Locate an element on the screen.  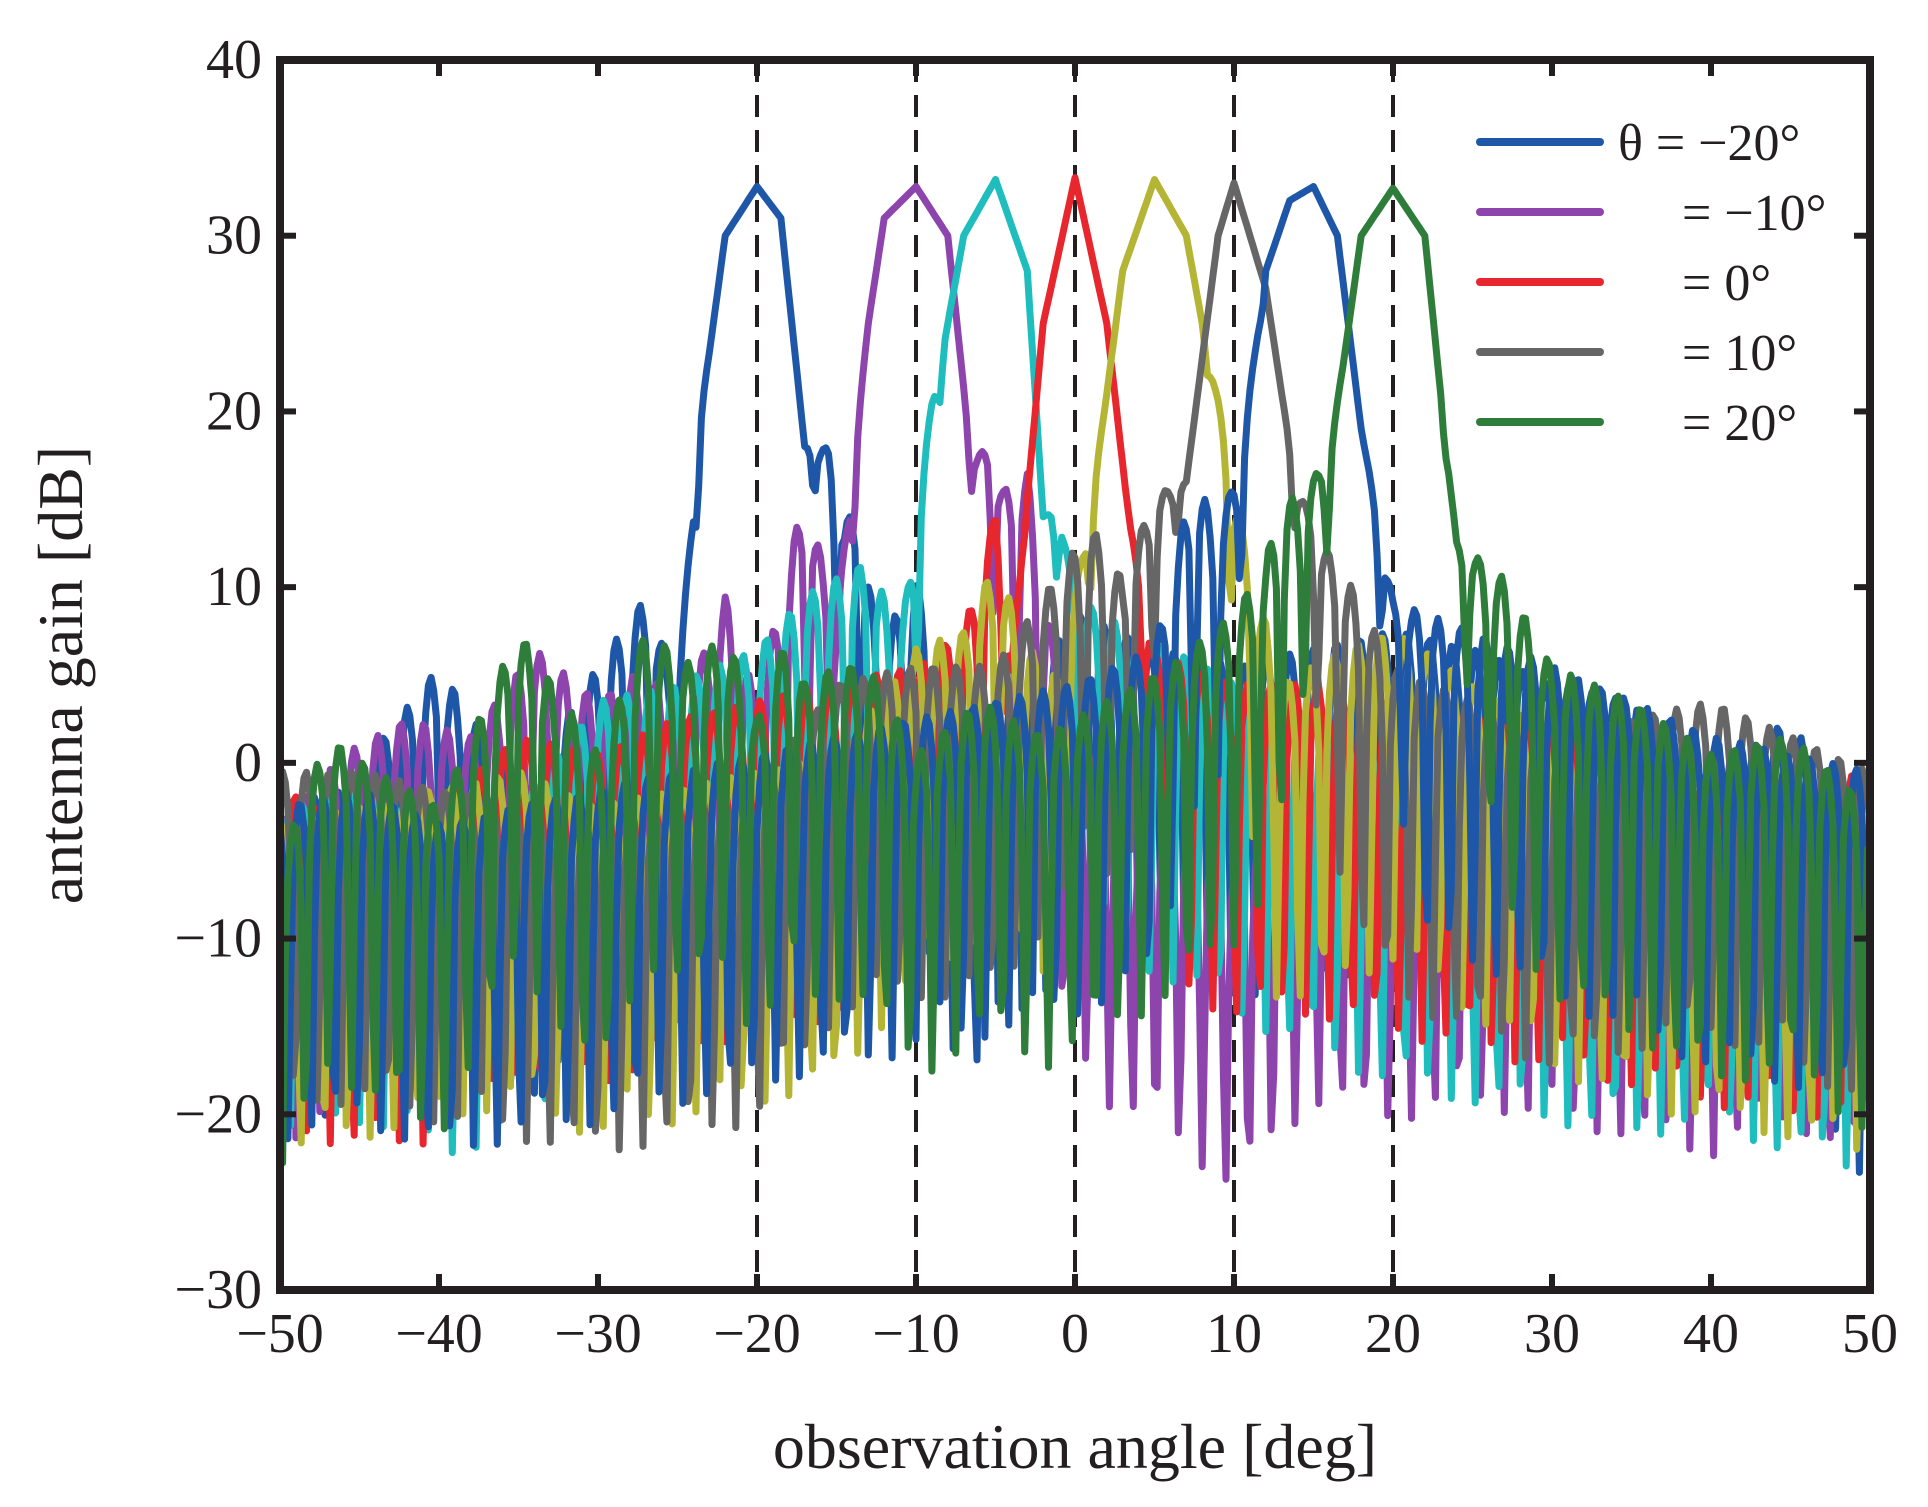
y-axis-label: antenna gain [dB] is located at coordinates (60, 675).